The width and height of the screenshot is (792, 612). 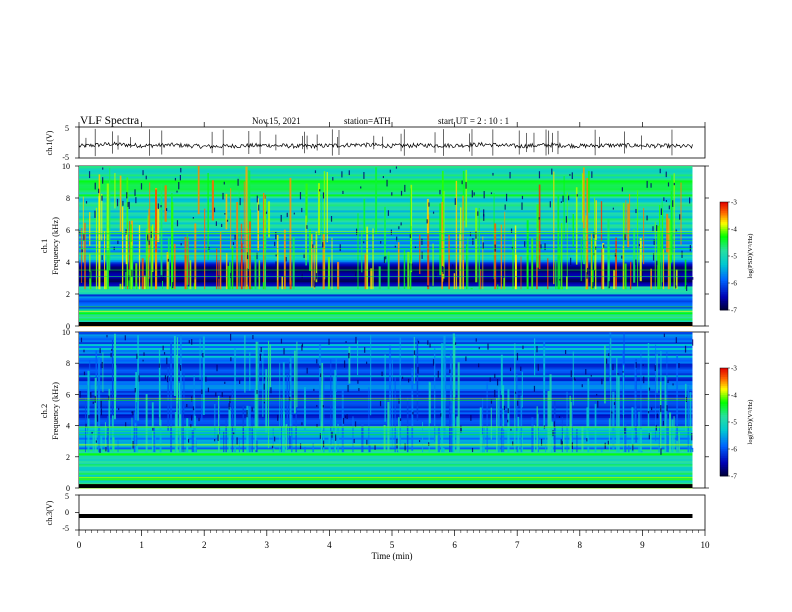 I want to click on ch1-ytick-bottom: -5, so click(x=65, y=157).